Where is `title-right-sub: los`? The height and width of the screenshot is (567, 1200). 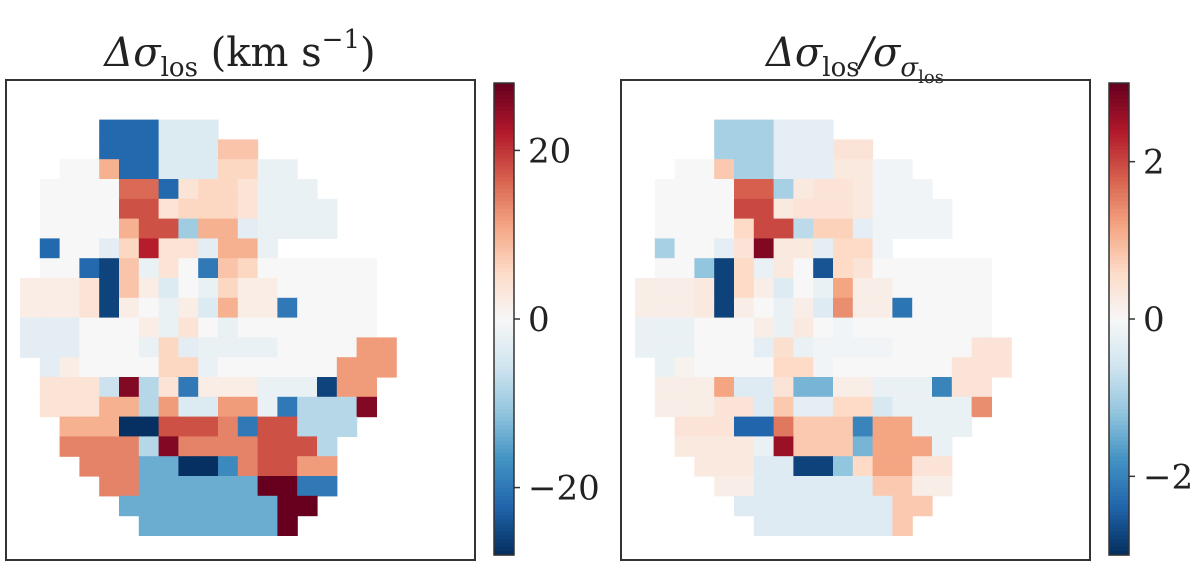 title-right-sub: los is located at coordinates (840, 68).